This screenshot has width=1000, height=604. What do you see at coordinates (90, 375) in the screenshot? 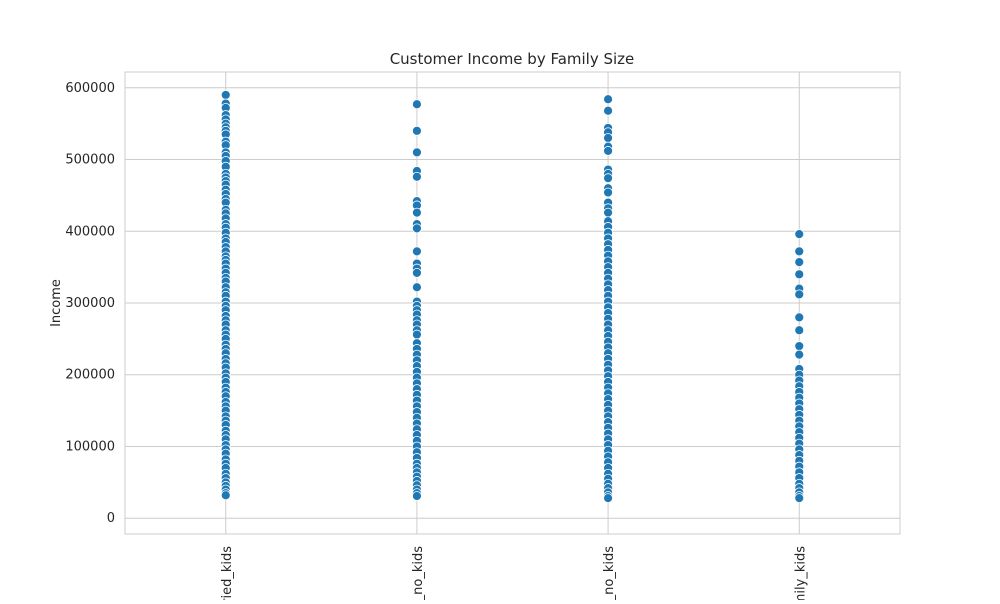
I see `y-tick-label: 200000` at bounding box center [90, 375].